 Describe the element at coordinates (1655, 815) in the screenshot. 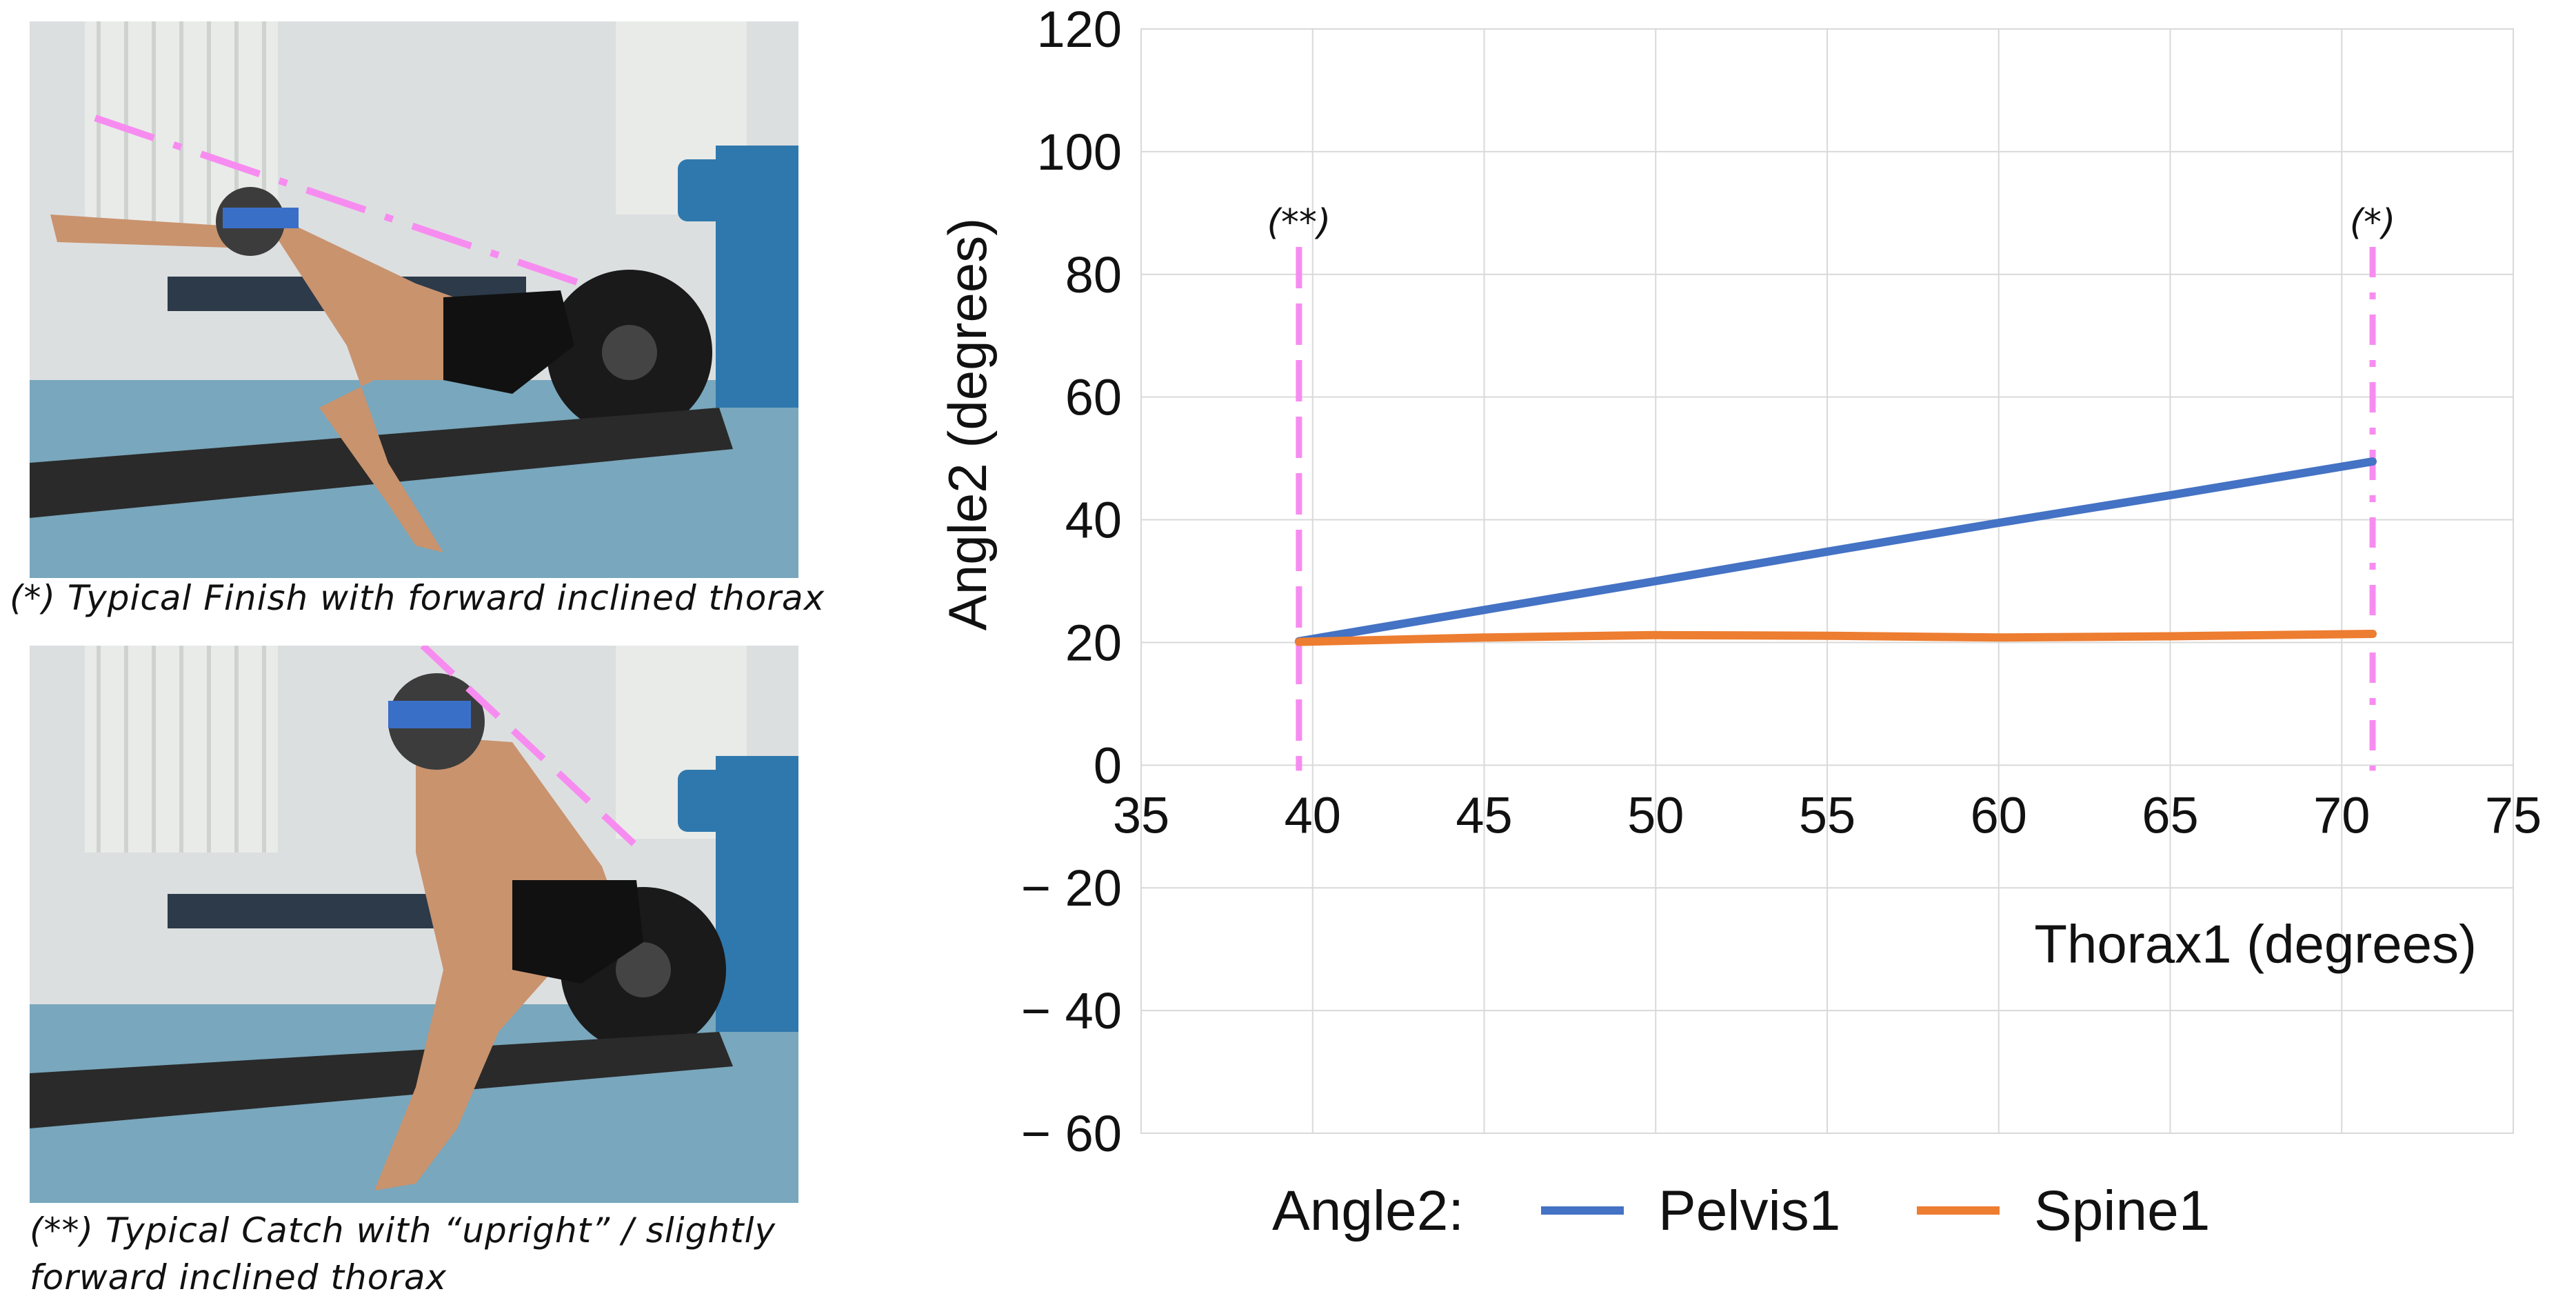

I see `x-tick-label: 50` at that location.